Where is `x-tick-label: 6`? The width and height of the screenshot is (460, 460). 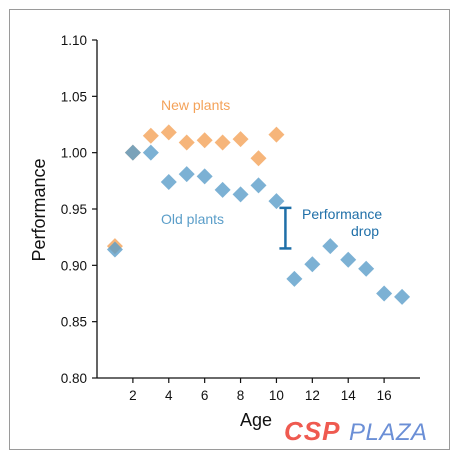 x-tick-label: 6 is located at coordinates (205, 395).